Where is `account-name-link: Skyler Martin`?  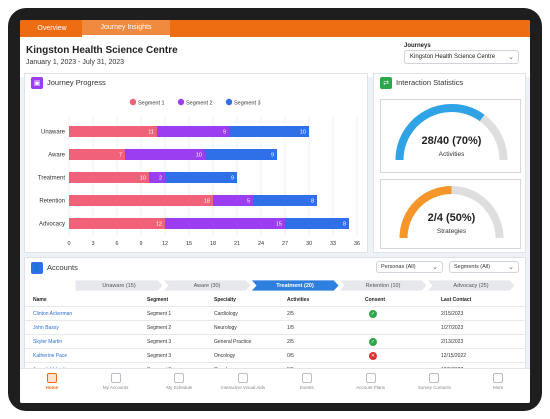 account-name-link: Skyler Martin is located at coordinates (48, 342).